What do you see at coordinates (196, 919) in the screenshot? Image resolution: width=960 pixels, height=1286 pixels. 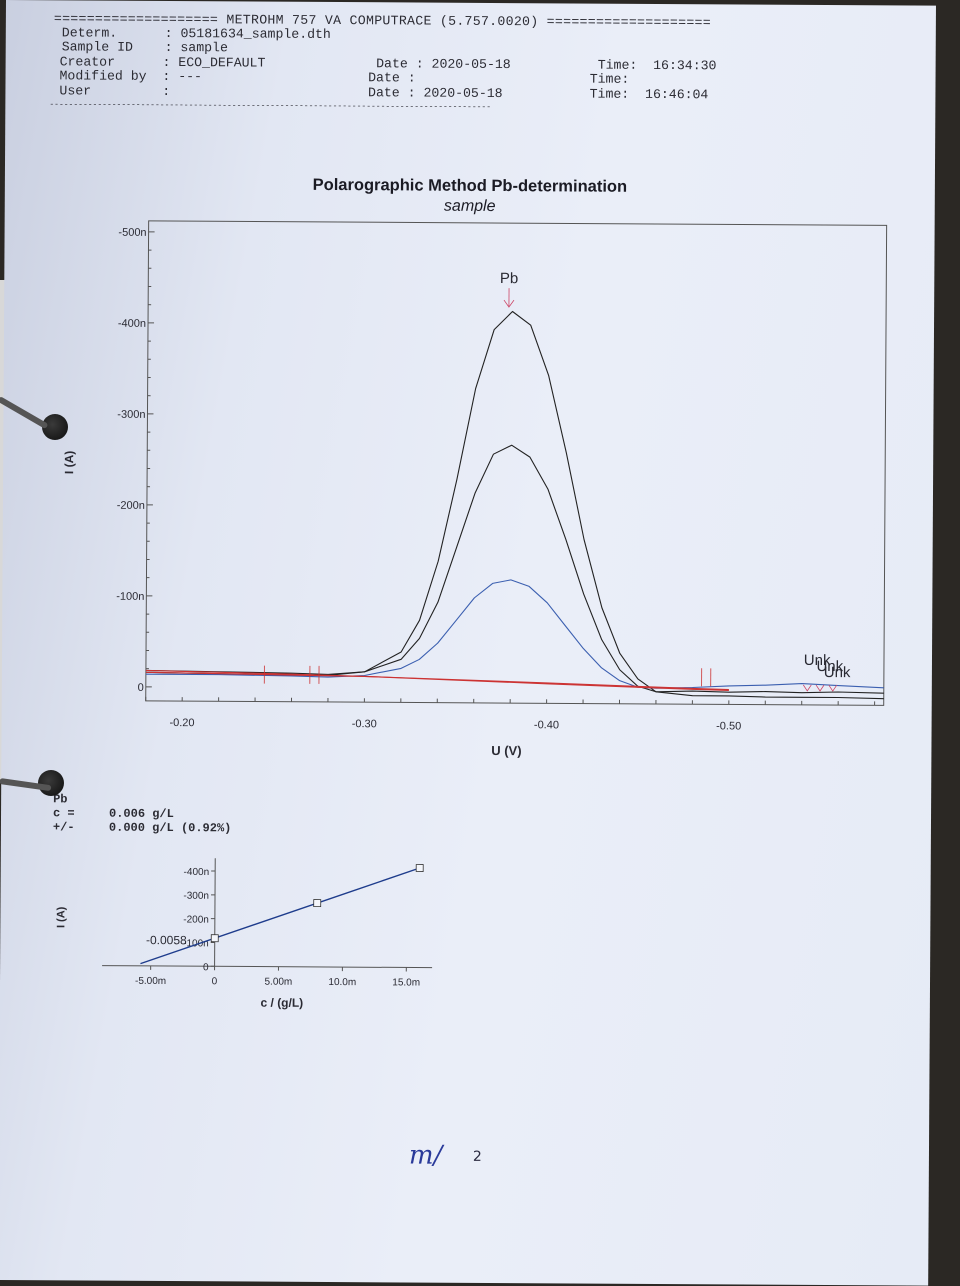 I see `cal-y-tick-label: -200n` at bounding box center [196, 919].